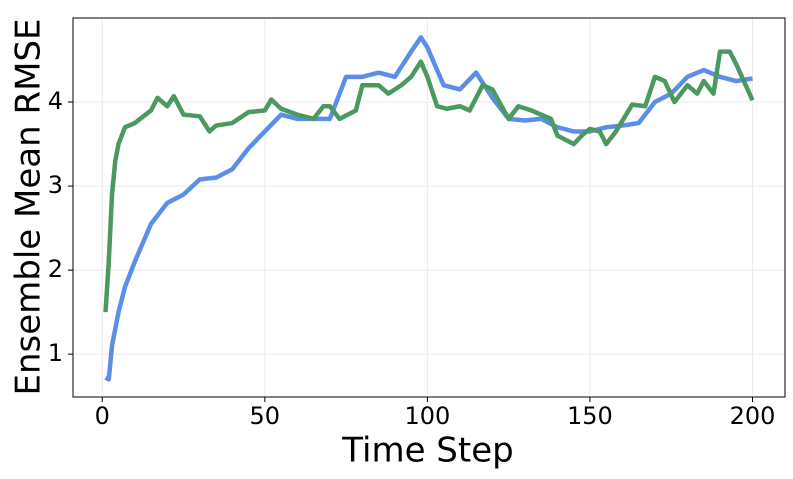  I want to click on y-axis-label: Ensemble Mean RMSE, so click(29, 206).